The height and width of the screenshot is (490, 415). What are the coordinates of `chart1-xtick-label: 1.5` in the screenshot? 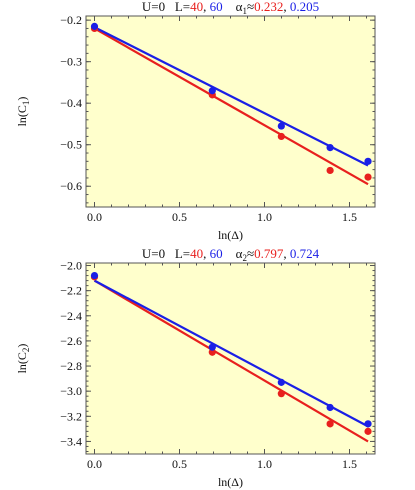 It's located at (349, 217).